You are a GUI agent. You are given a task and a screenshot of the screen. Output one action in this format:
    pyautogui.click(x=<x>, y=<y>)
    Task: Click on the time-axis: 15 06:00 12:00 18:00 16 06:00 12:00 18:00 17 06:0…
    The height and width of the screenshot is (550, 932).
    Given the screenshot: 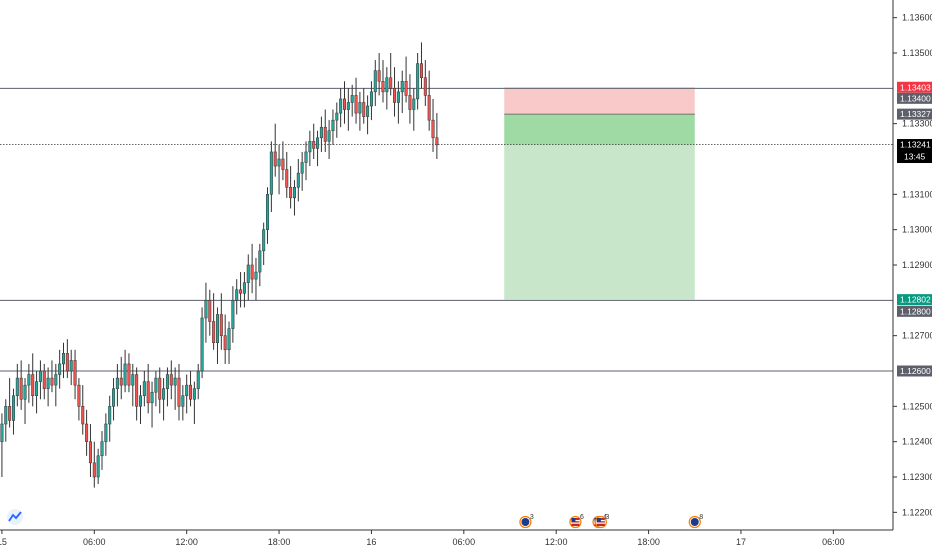 What is the action you would take?
    pyautogui.click(x=422, y=538)
    